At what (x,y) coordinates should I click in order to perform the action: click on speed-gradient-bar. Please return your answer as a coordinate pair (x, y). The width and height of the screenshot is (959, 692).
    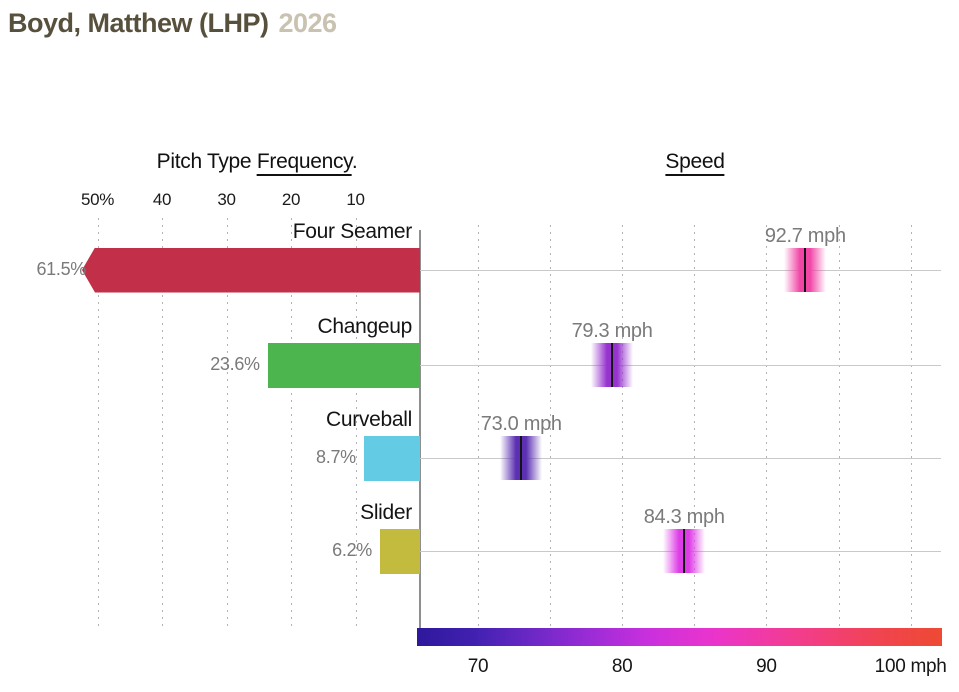
    Looking at the image, I should click on (679, 637).